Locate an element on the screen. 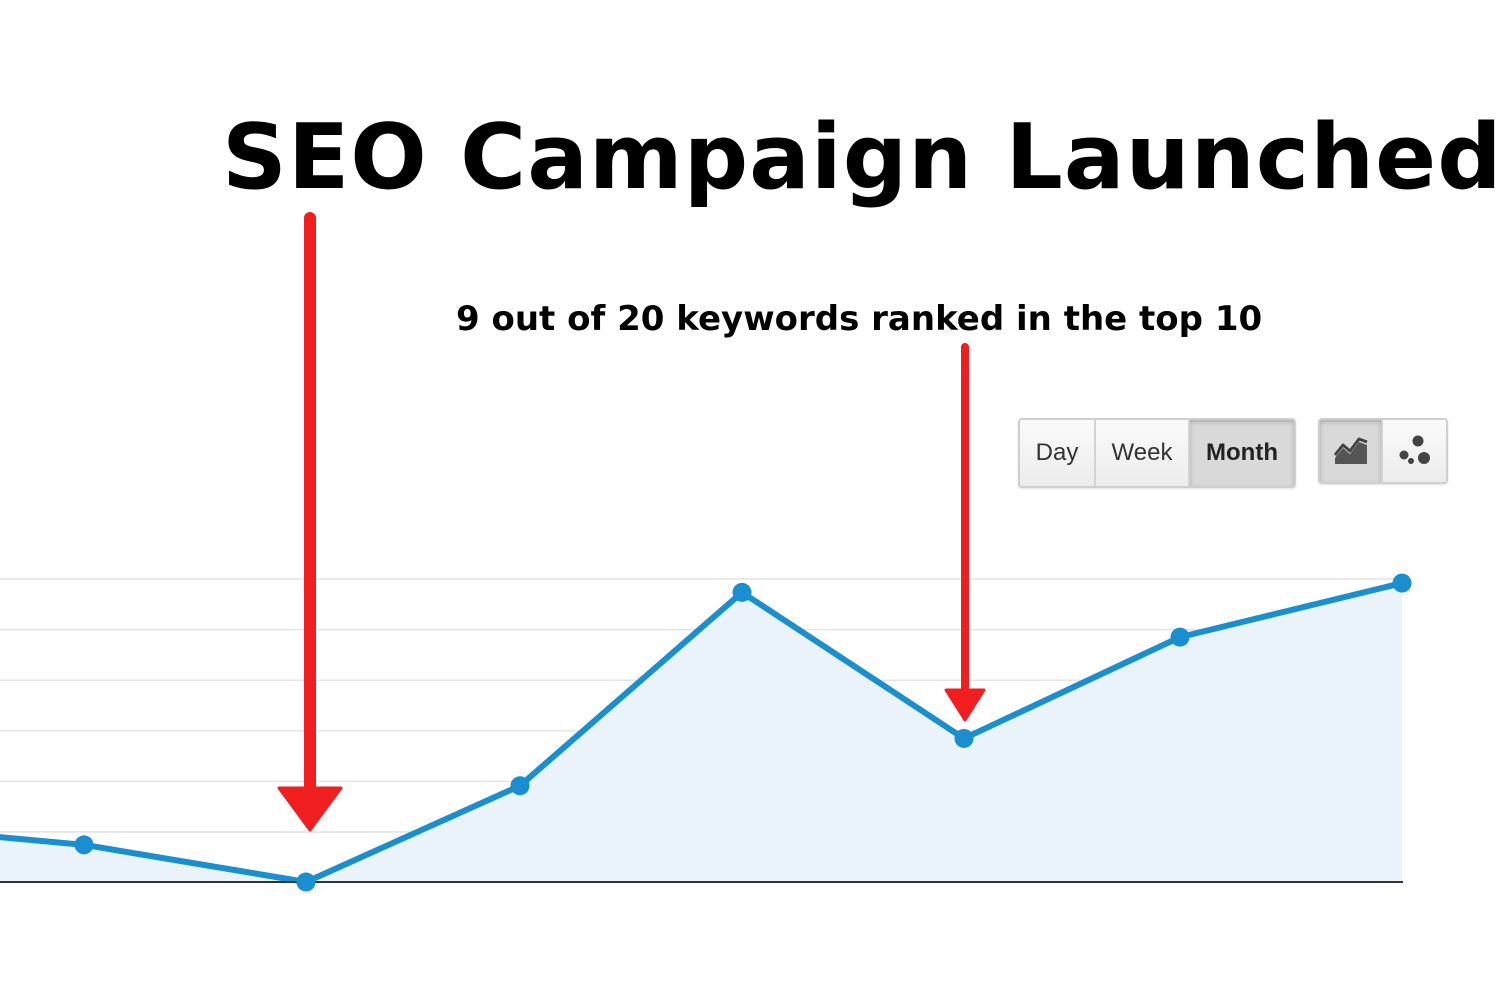  chart-view-toggle is located at coordinates (1383, 451).